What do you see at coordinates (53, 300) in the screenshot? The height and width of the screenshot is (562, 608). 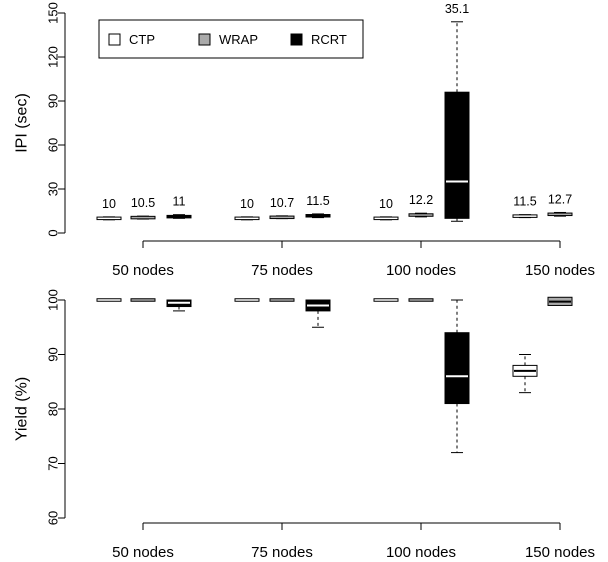 I see `y-tick-label: 100` at bounding box center [53, 300].